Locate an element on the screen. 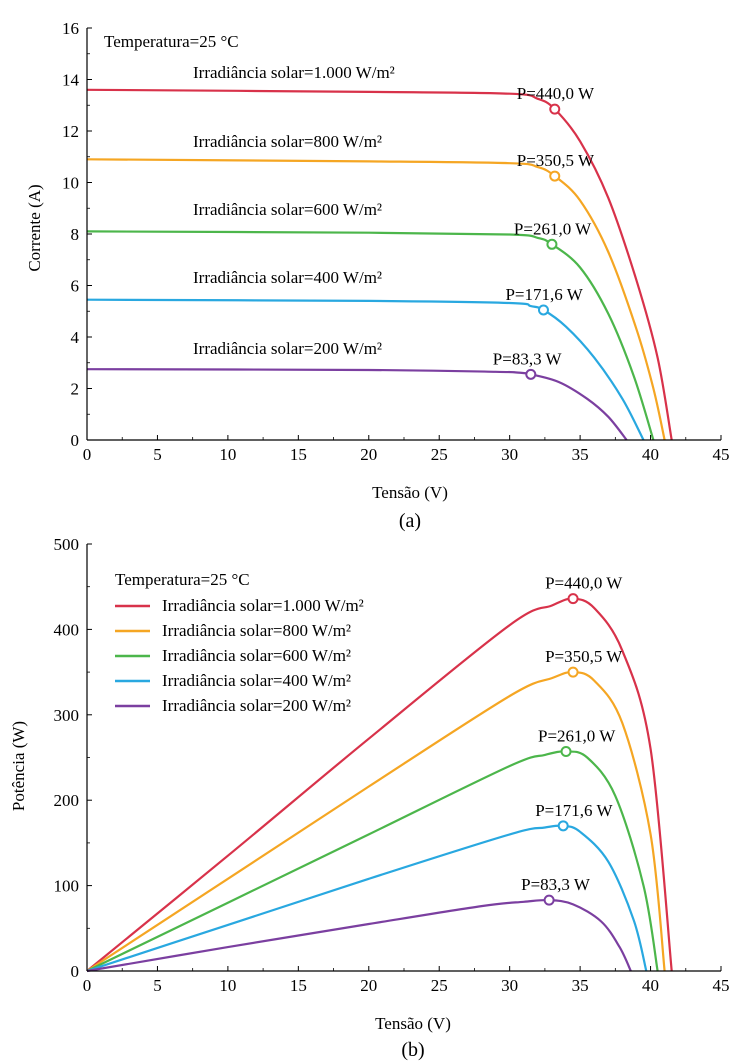  legend-label-4: Irradiância solar=400 W/m² is located at coordinates (256, 680).